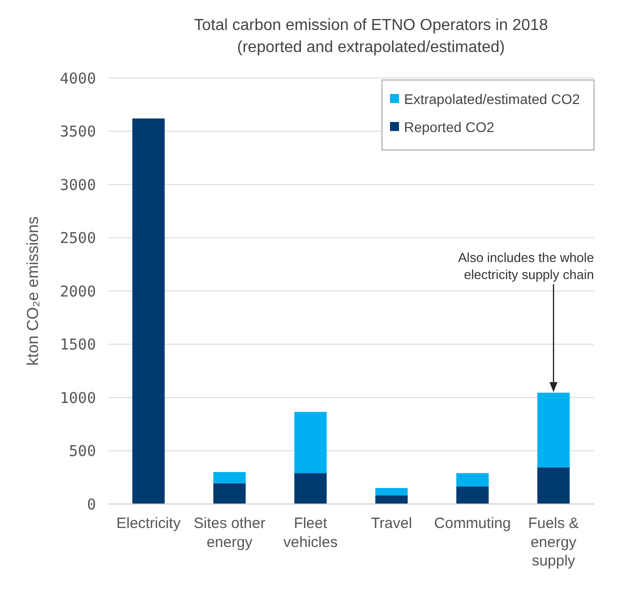 This screenshot has height=592, width=622. Describe the element at coordinates (78, 397) in the screenshot. I see `y-tick-label: 1000` at that location.